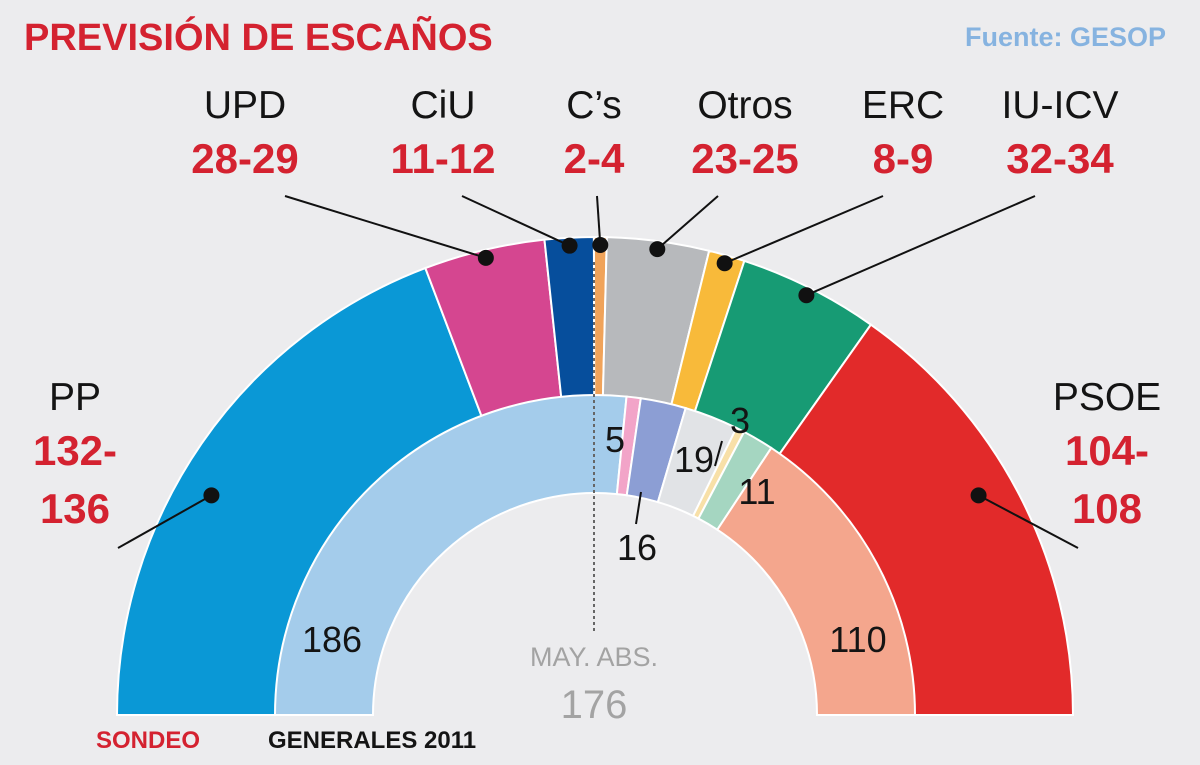  What do you see at coordinates (594, 133) in the screenshot?
I see `party-label-c-s: C’s 2-4` at bounding box center [594, 133].